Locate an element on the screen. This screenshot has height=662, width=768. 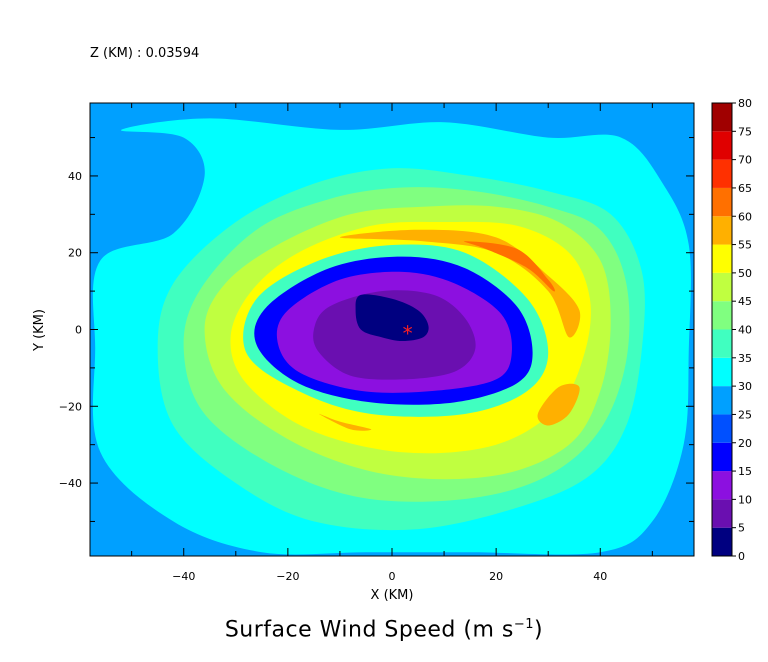
chart-title-unit-exponent: −1 is located at coordinates (524, 624).